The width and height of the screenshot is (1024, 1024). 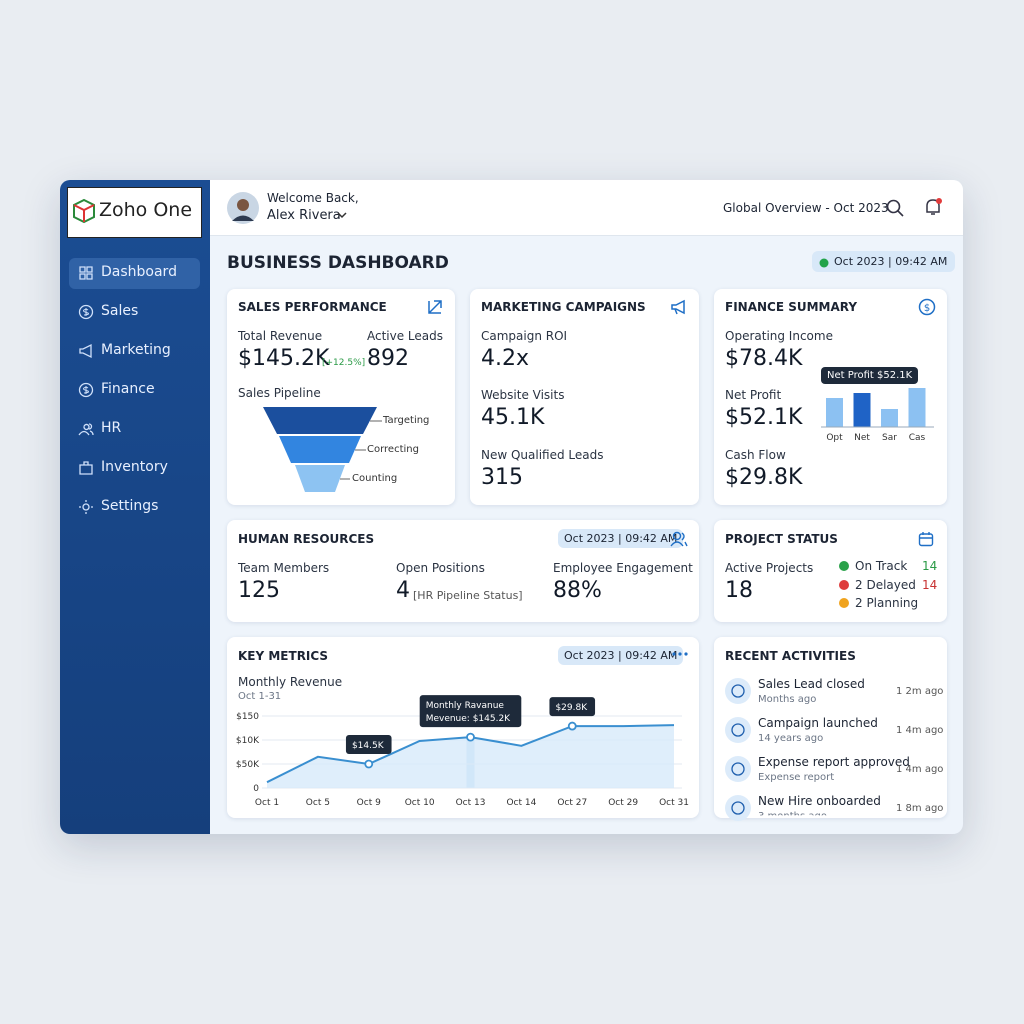 What do you see at coordinates (563, 307) in the screenshot?
I see `card-title: MARKETING CAMPAIGNS` at bounding box center [563, 307].